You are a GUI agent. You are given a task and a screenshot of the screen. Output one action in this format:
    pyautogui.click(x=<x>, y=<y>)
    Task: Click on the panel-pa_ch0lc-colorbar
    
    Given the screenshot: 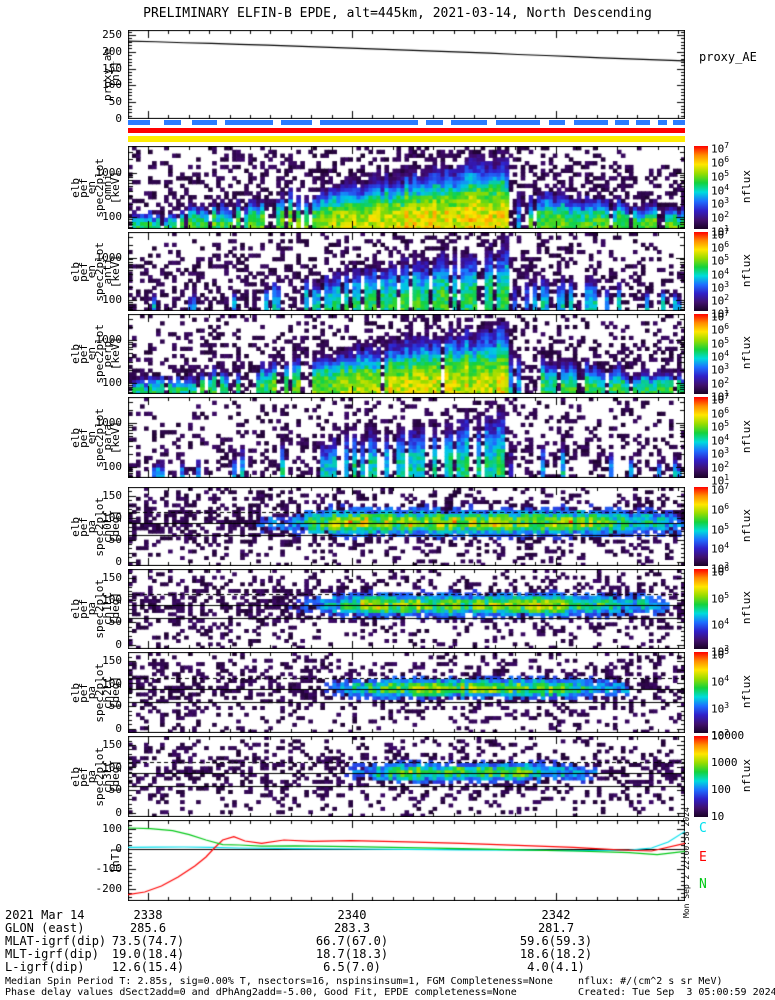 What is the action you would take?
    pyautogui.click(x=701, y=526)
    